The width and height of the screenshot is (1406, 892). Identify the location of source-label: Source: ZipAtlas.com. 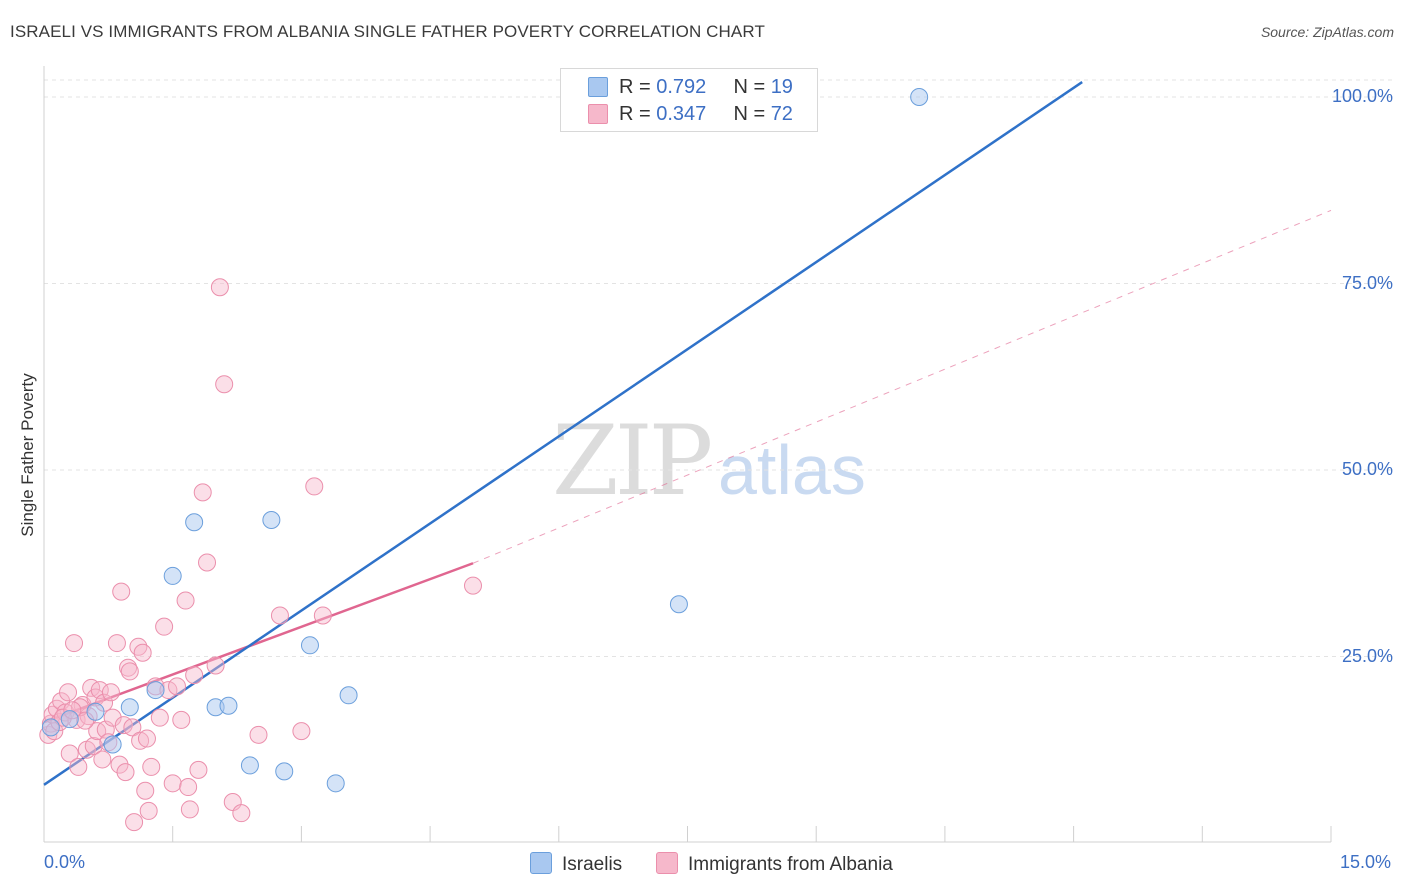
(1327, 32).